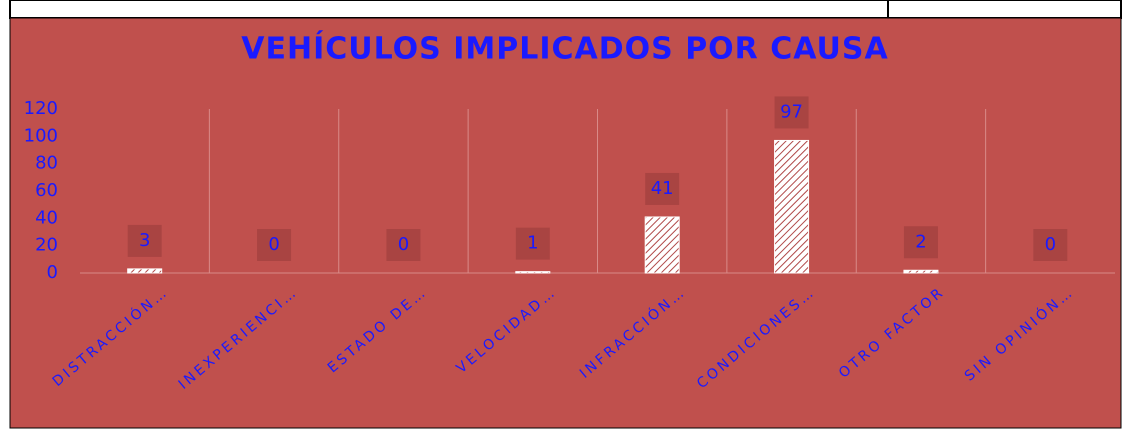  What do you see at coordinates (41, 108) in the screenshot?
I see `y-tick-label: 120` at bounding box center [41, 108].